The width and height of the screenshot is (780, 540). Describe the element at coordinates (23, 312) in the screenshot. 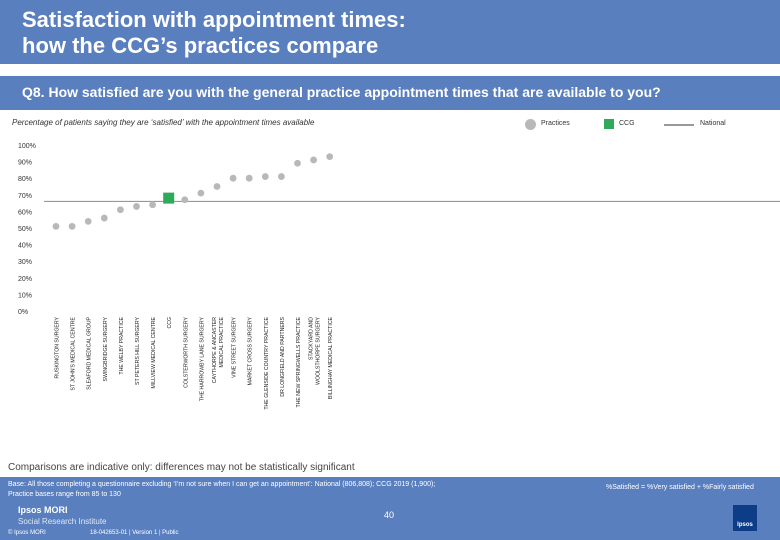

I see `y-tick-label: 0%` at that location.